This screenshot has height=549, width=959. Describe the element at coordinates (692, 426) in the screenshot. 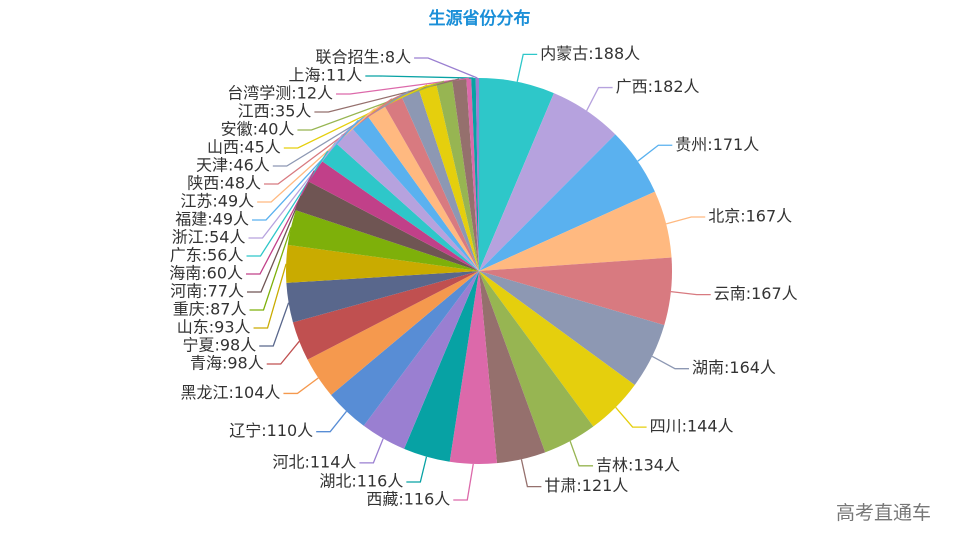

I see `slice-label-6: 四川:144人` at that location.